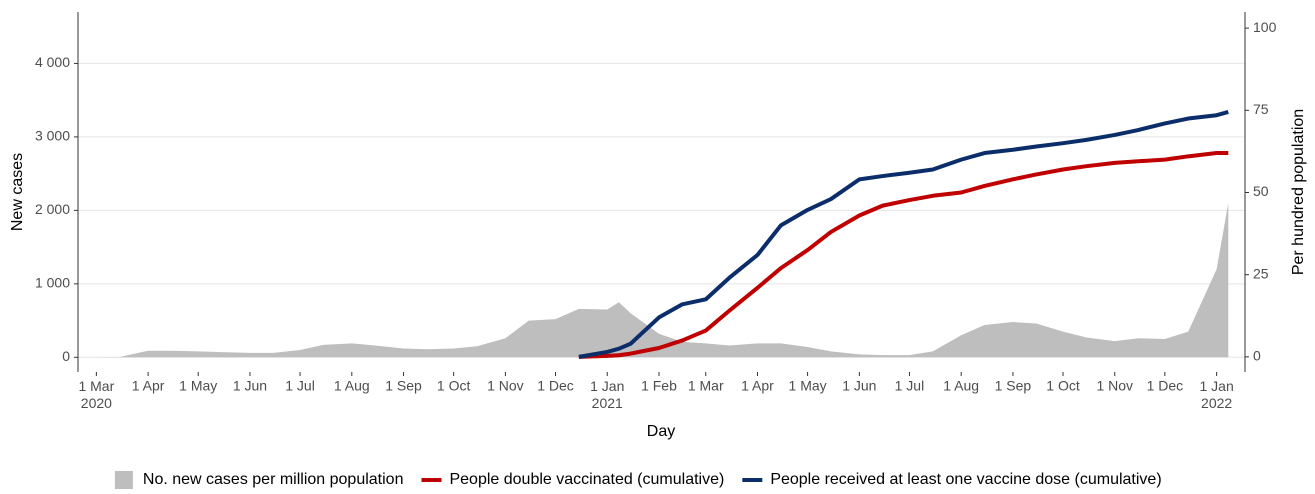  I want to click on y-tick-label: 1 000, so click(52, 283).